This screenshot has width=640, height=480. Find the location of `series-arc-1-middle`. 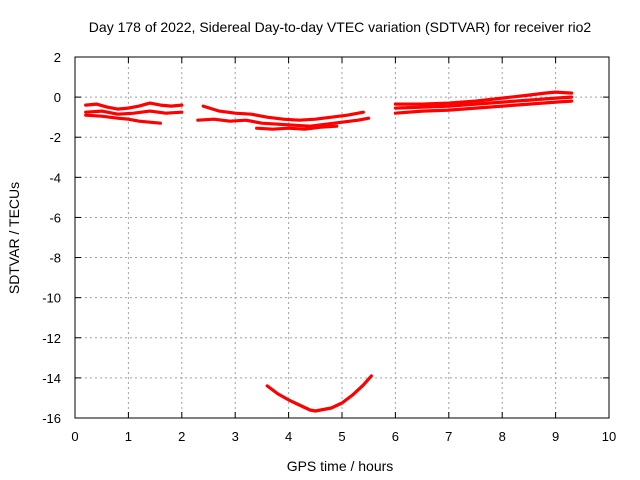

series-arc-1-middle is located at coordinates (134, 112).